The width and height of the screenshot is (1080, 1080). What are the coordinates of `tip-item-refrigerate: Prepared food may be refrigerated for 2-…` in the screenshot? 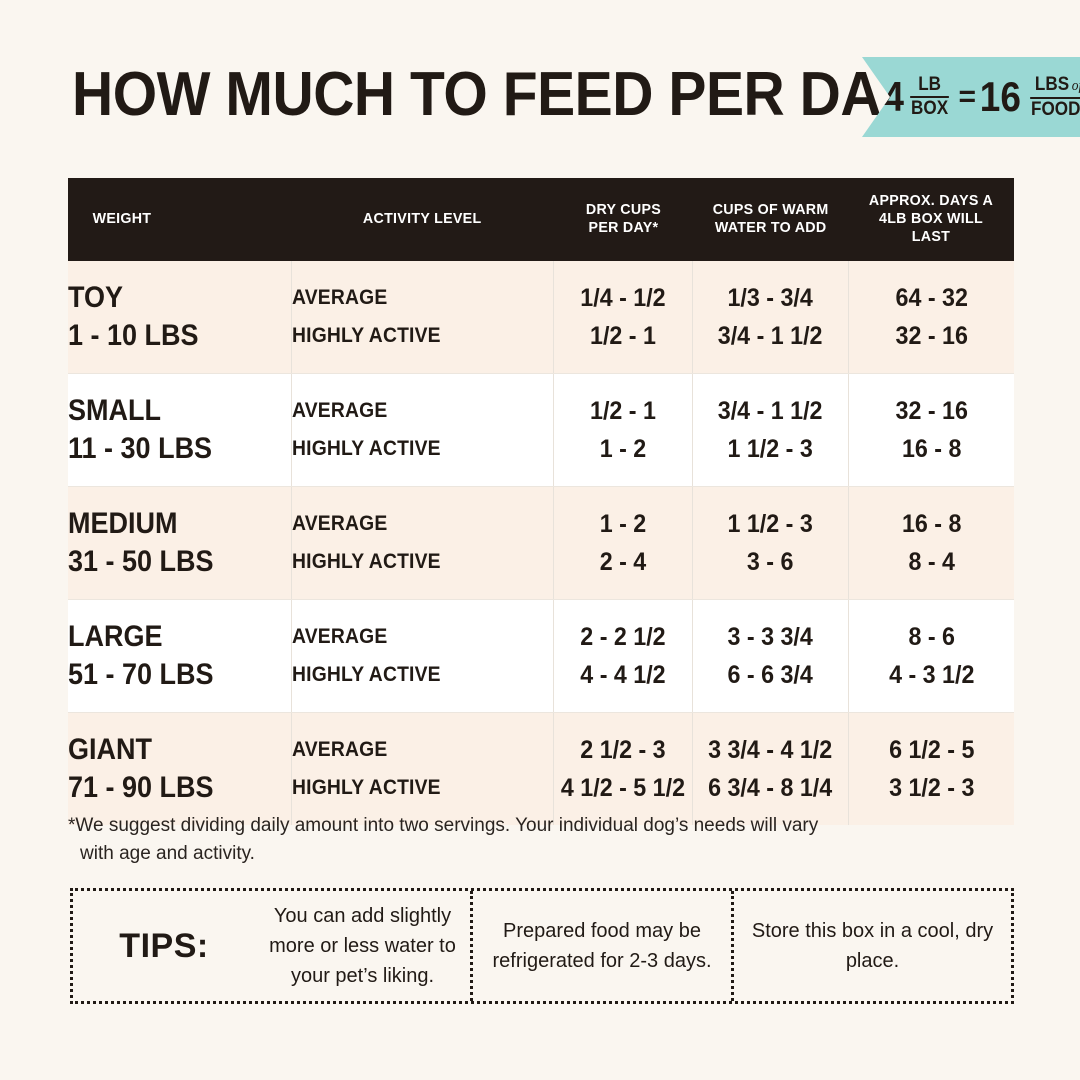 It's located at (600, 946).